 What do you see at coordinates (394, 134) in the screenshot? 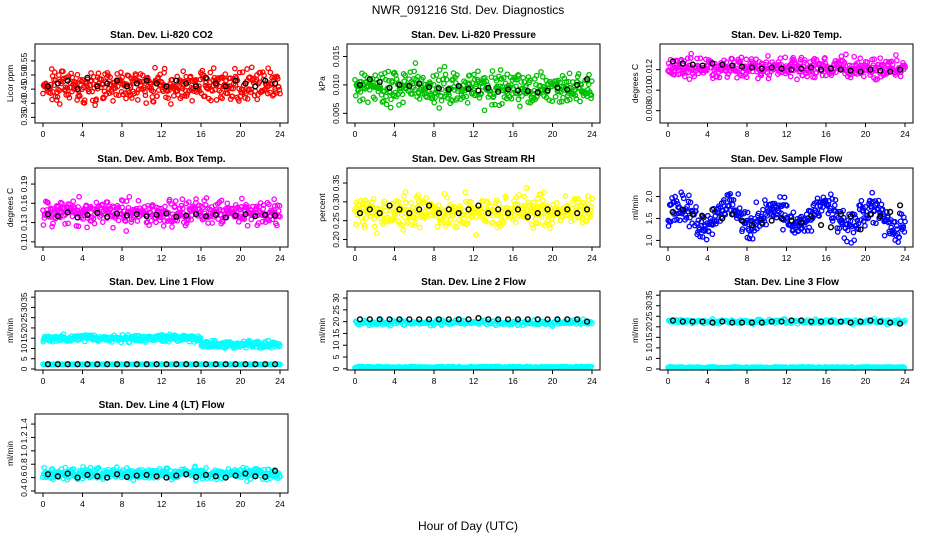
I see `x-tick-label: 4` at bounding box center [394, 134].